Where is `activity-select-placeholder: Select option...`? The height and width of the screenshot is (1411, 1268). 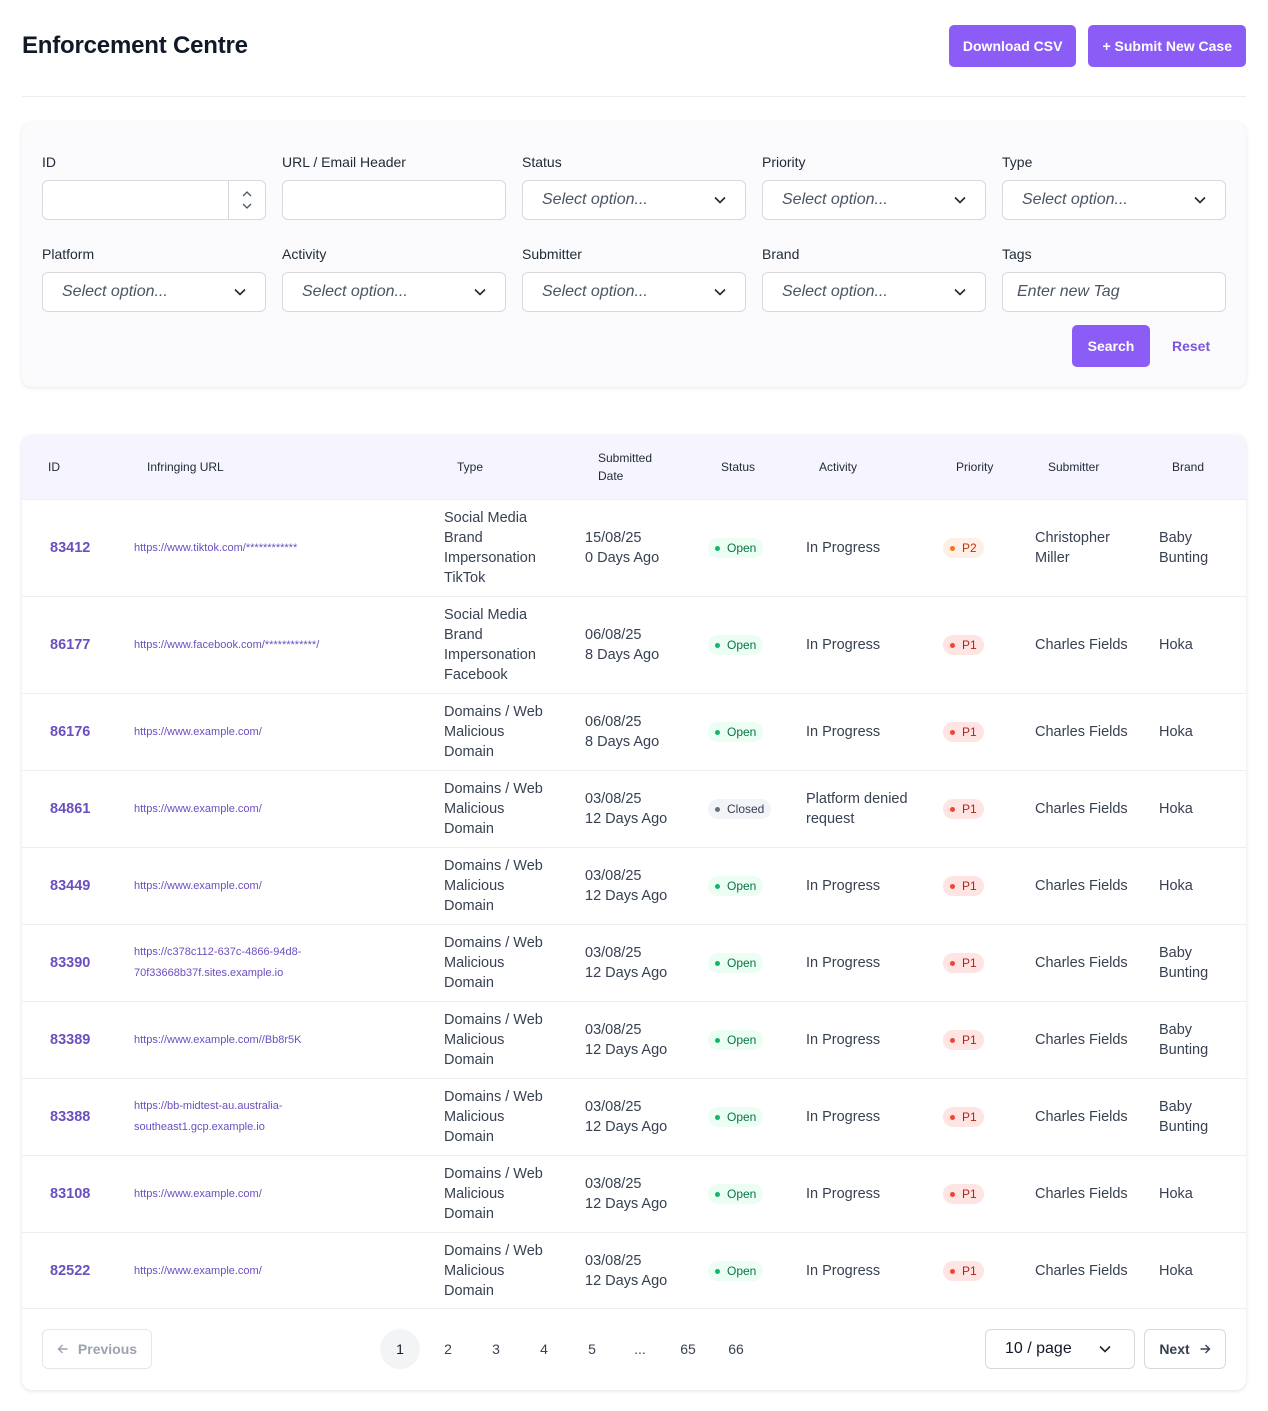 activity-select-placeholder: Select option... is located at coordinates (355, 291).